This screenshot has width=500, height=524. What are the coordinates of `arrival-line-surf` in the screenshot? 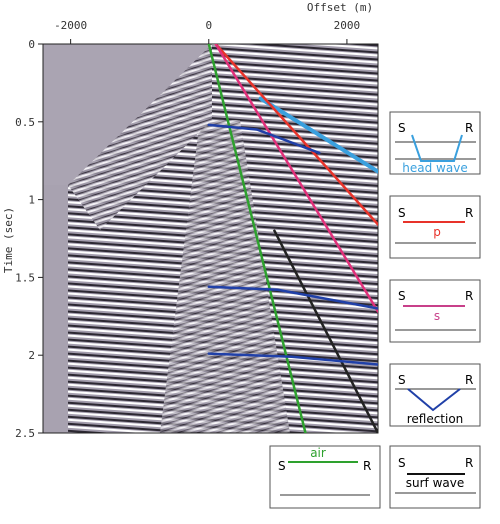 It's located at (325, 331).